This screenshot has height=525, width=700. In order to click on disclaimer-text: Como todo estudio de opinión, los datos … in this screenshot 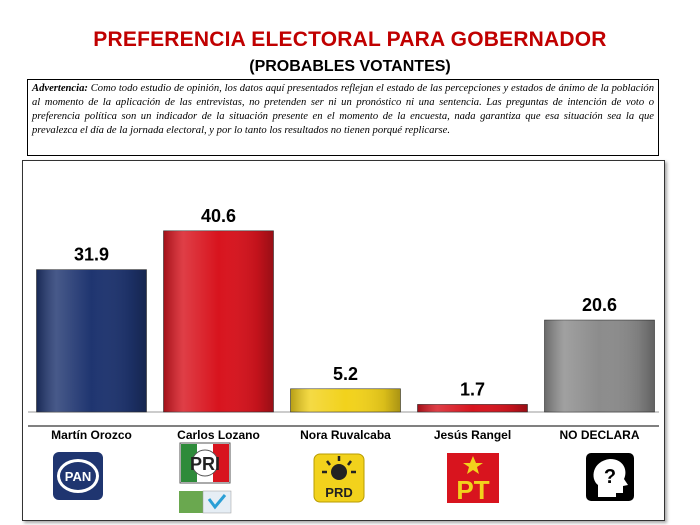, I will do `click(343, 109)`.